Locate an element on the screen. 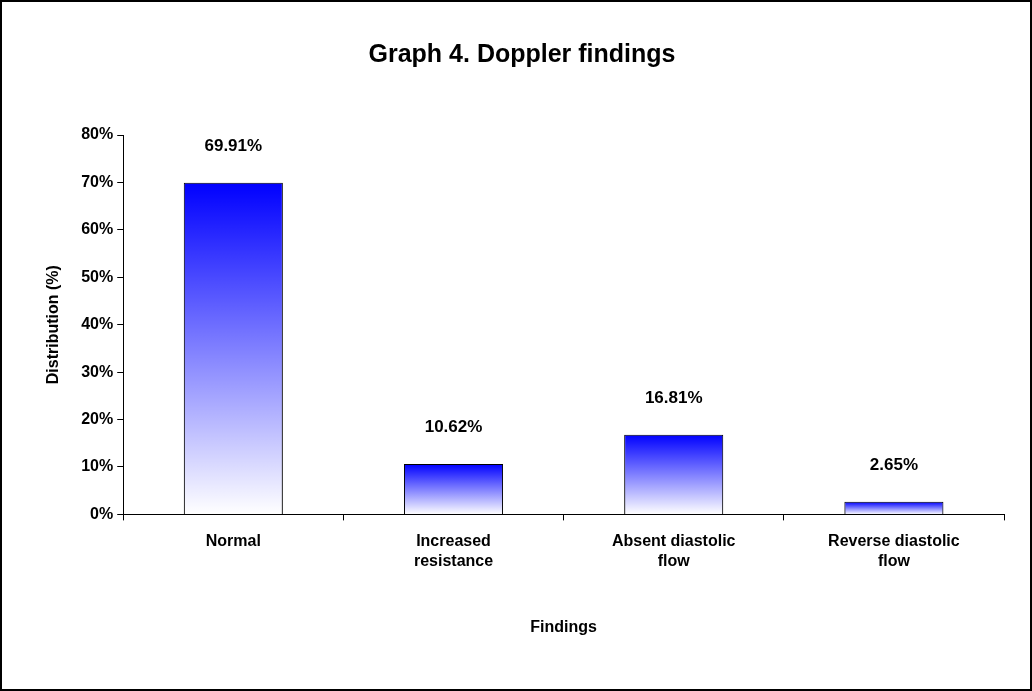 Image resolution: width=1032 pixels, height=691 pixels. data-label: 10.62% is located at coordinates (453, 427).